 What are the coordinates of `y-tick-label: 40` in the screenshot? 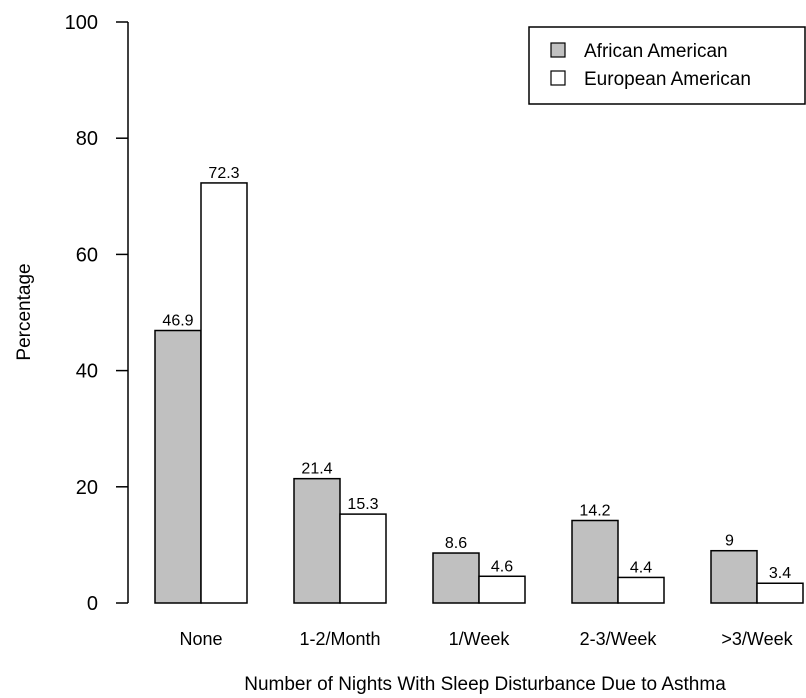 It's located at (87, 372).